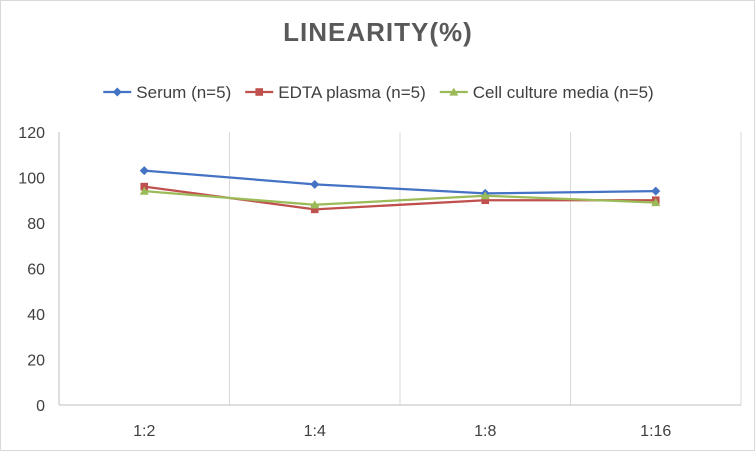 The height and width of the screenshot is (452, 755). What do you see at coordinates (36, 270) in the screenshot?
I see `y-tick-label: 60` at bounding box center [36, 270].